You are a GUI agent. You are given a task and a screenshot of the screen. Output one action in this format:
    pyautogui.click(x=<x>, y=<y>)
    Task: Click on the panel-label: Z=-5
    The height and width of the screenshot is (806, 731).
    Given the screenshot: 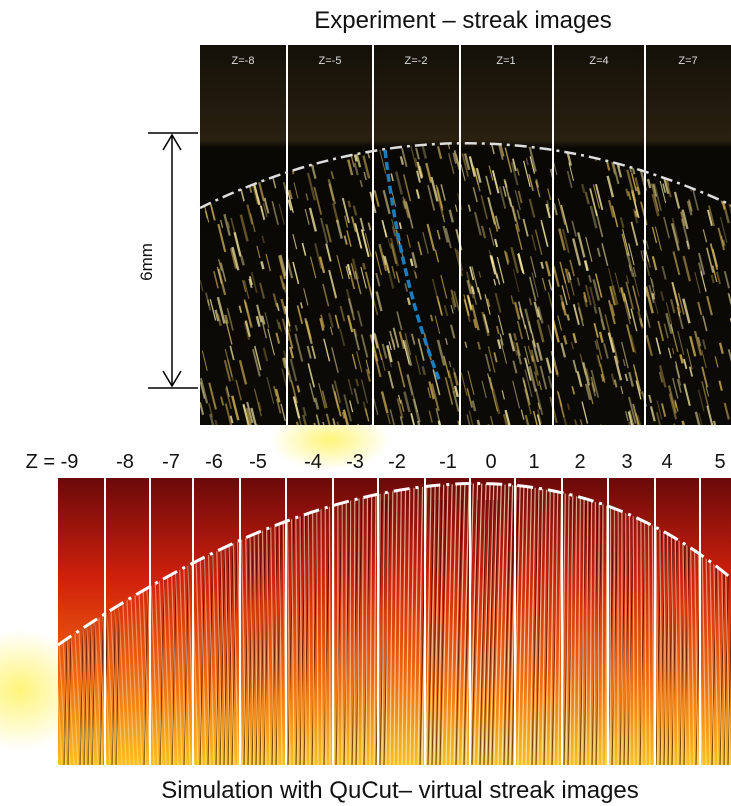 What is the action you would take?
    pyautogui.click(x=330, y=61)
    